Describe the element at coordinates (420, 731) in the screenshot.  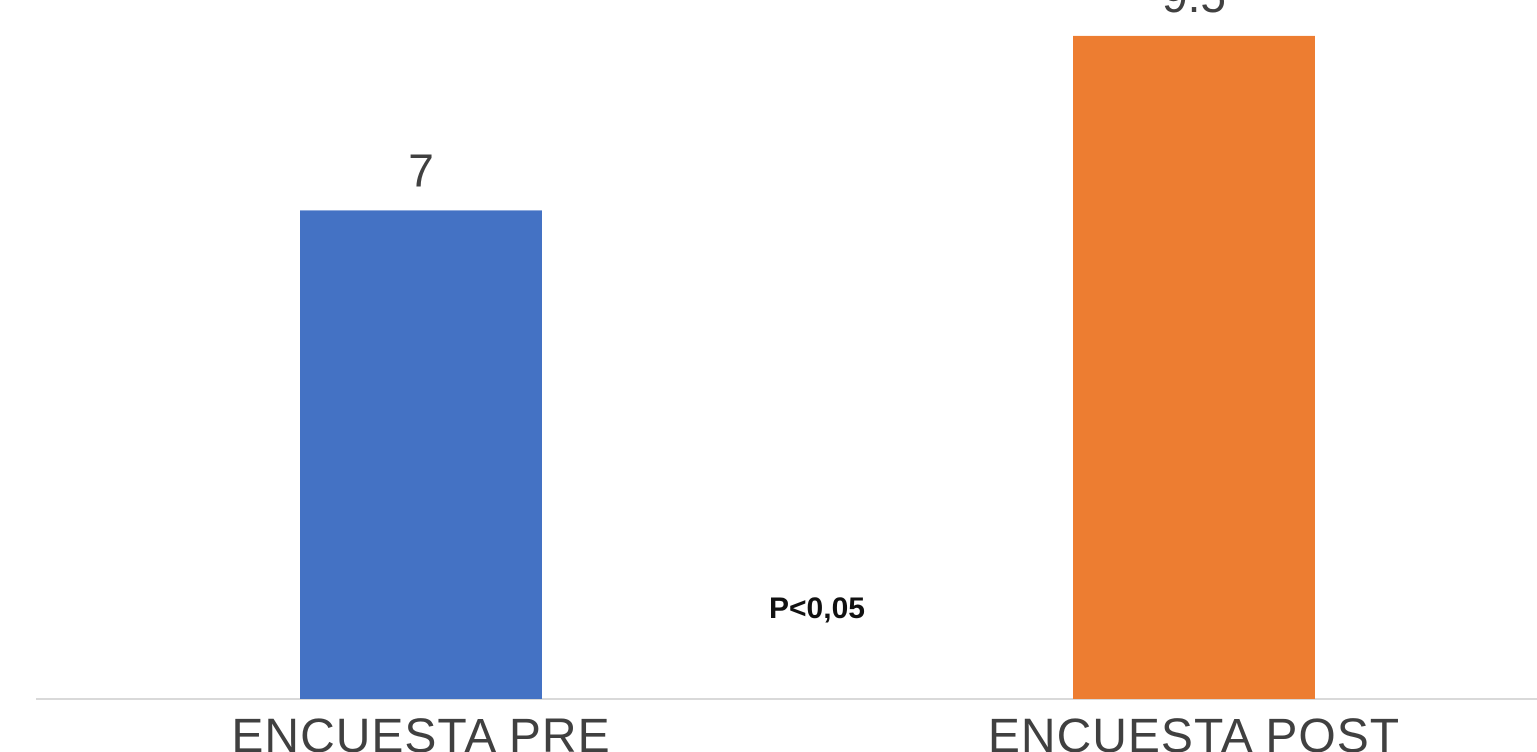
I see `category-label-encuesta-pre: ENCUESTA PRE` at that location.